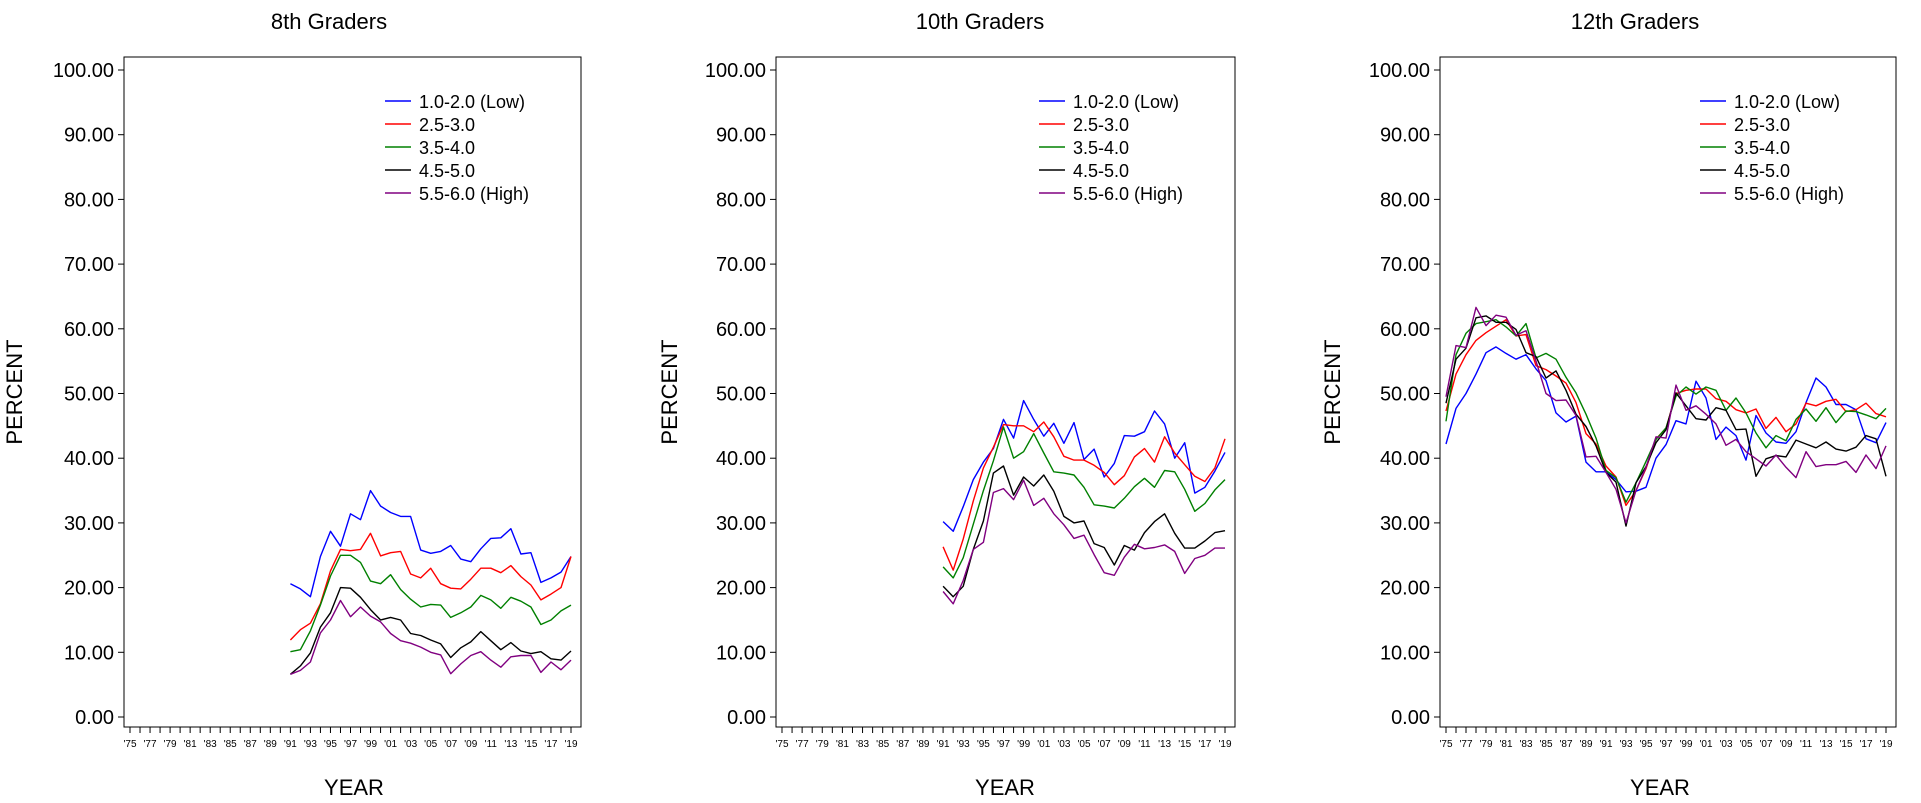 The image size is (1921, 803). What do you see at coordinates (1845, 744) in the screenshot?
I see `x-tick-label: '15` at bounding box center [1845, 744].